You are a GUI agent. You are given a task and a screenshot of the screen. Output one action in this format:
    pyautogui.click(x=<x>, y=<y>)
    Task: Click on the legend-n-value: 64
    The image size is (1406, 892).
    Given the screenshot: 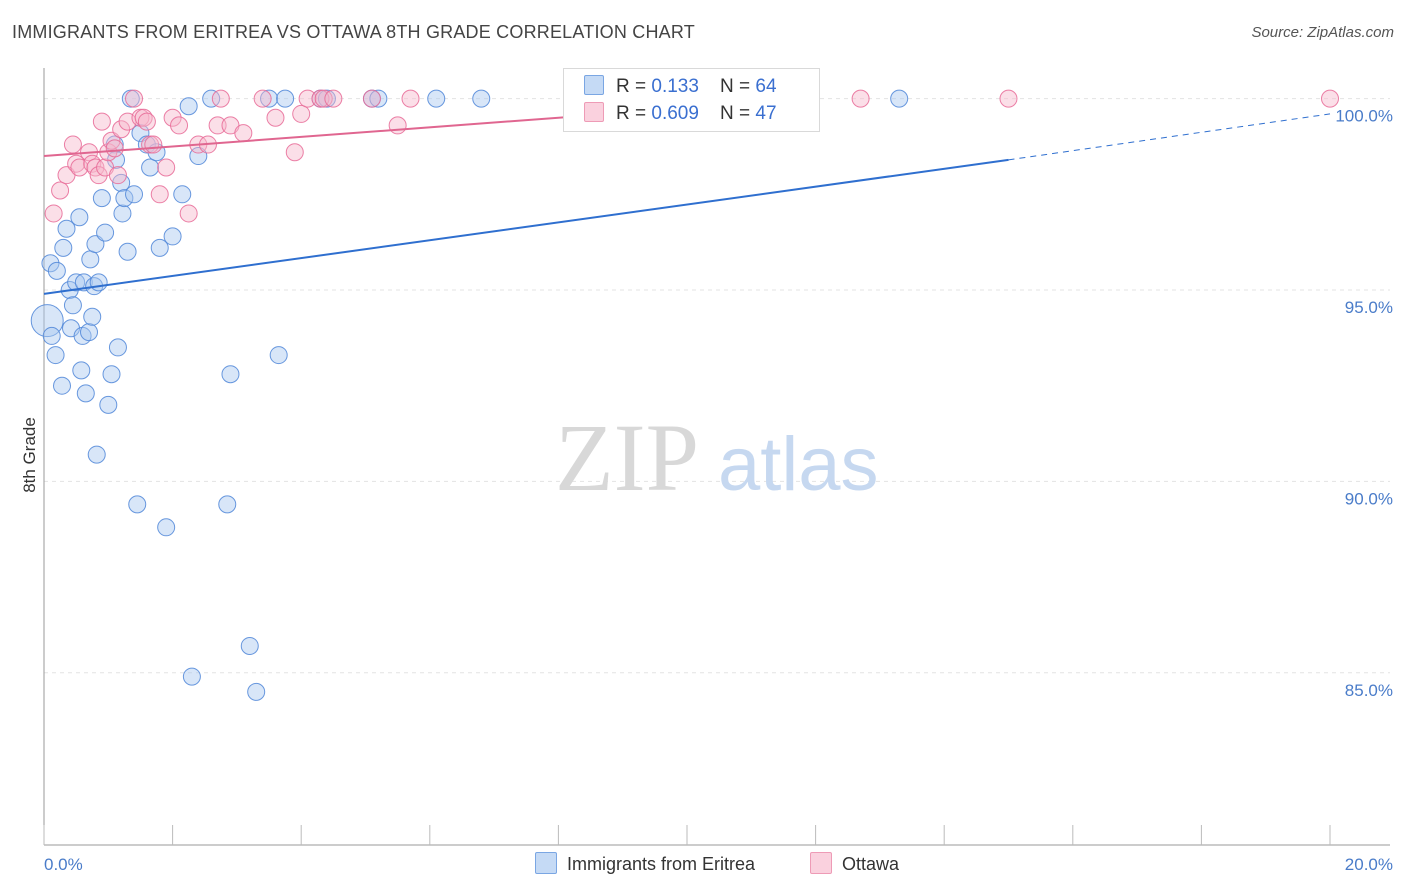 What is the action you would take?
    pyautogui.click(x=766, y=86)
    